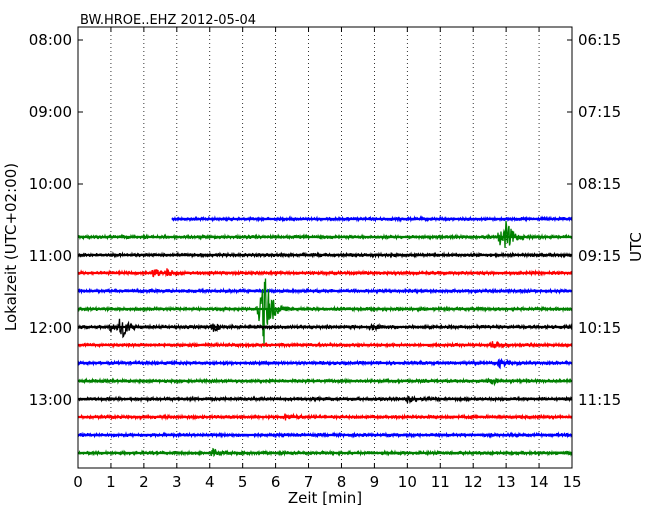 The image size is (650, 520). Describe the element at coordinates (243, 482) in the screenshot. I see `x-tick-label: 5` at that location.